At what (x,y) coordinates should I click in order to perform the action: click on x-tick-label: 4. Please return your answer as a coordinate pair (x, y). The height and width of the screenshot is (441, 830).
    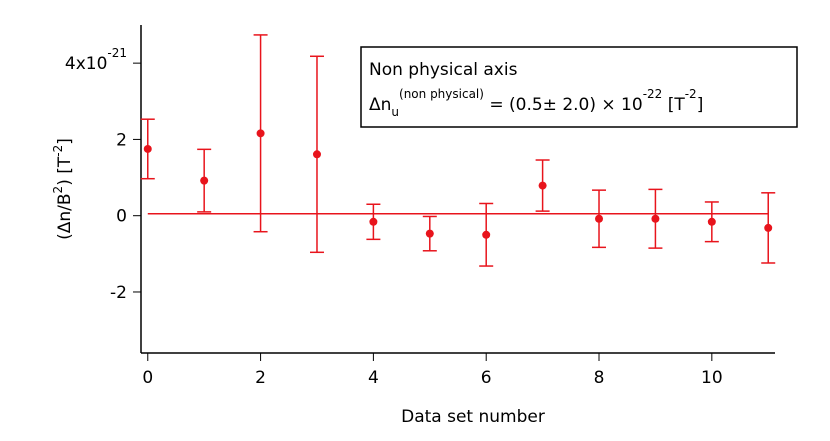
    Looking at the image, I should click on (373, 378).